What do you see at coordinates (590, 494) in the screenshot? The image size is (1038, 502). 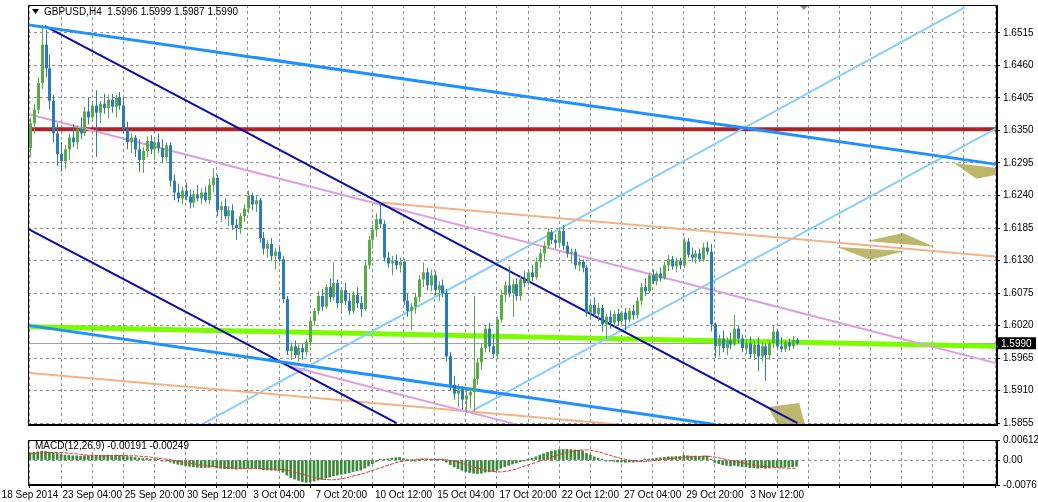 I see `x-tick-label: 22 Oct 12:00` at bounding box center [590, 494].